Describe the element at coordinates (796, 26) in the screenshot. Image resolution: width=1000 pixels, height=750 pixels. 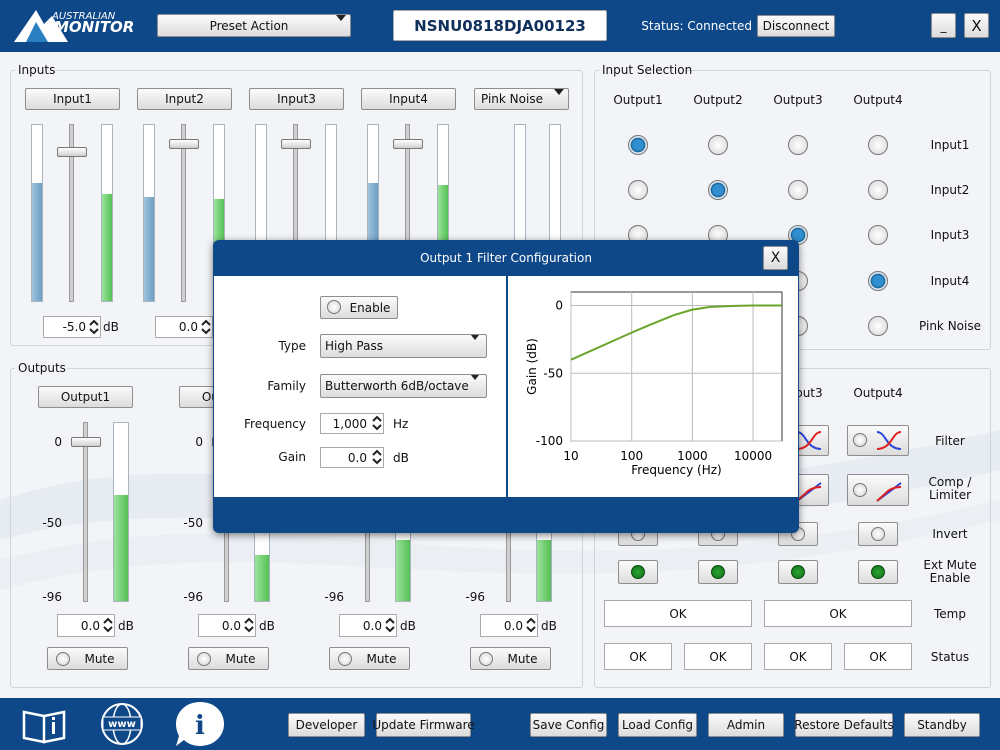
I see `disconnect-button: Disconnect` at that location.